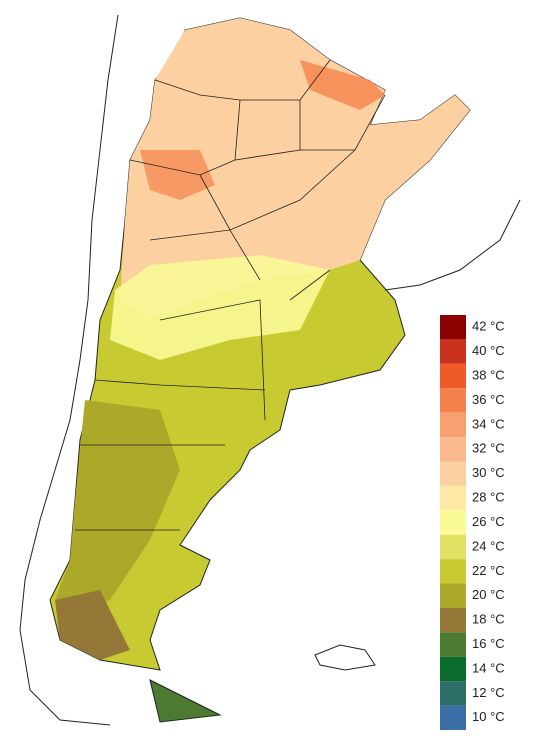  What do you see at coordinates (452, 245) in the screenshot?
I see `uruguay-outline` at bounding box center [452, 245].